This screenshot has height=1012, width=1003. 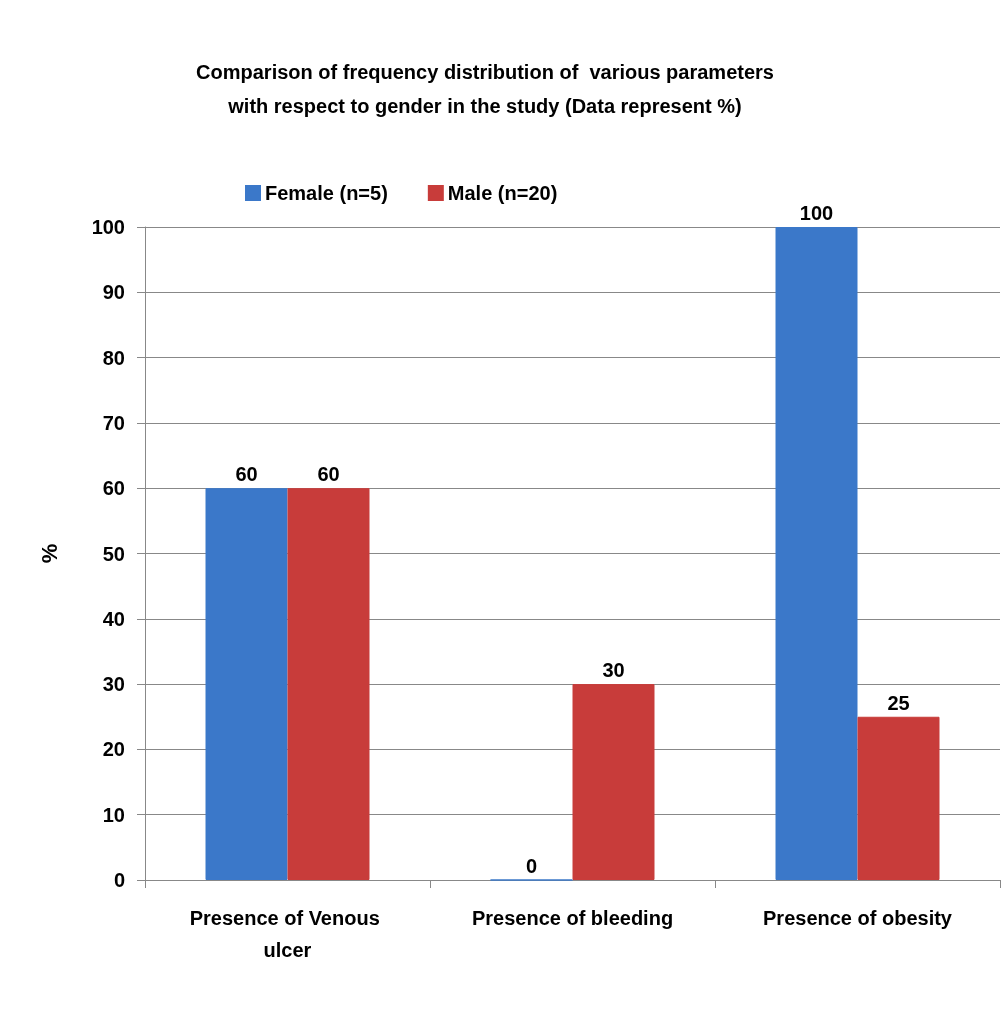 What do you see at coordinates (119, 880) in the screenshot?
I see `y-tick-label: 0` at bounding box center [119, 880].